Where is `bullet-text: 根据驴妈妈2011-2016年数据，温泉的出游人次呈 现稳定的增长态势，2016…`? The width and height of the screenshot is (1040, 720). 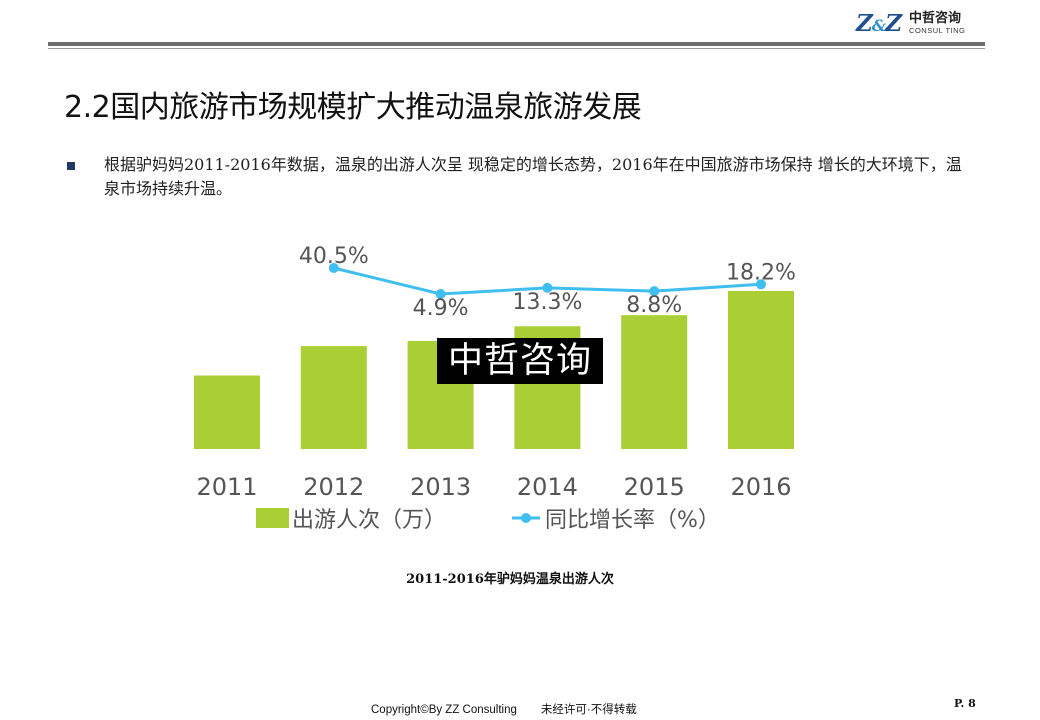 bullet-text: 根据驴妈妈2011-2016年数据，温泉的出游人次呈 现稳定的增长态势，2016… is located at coordinates (533, 176).